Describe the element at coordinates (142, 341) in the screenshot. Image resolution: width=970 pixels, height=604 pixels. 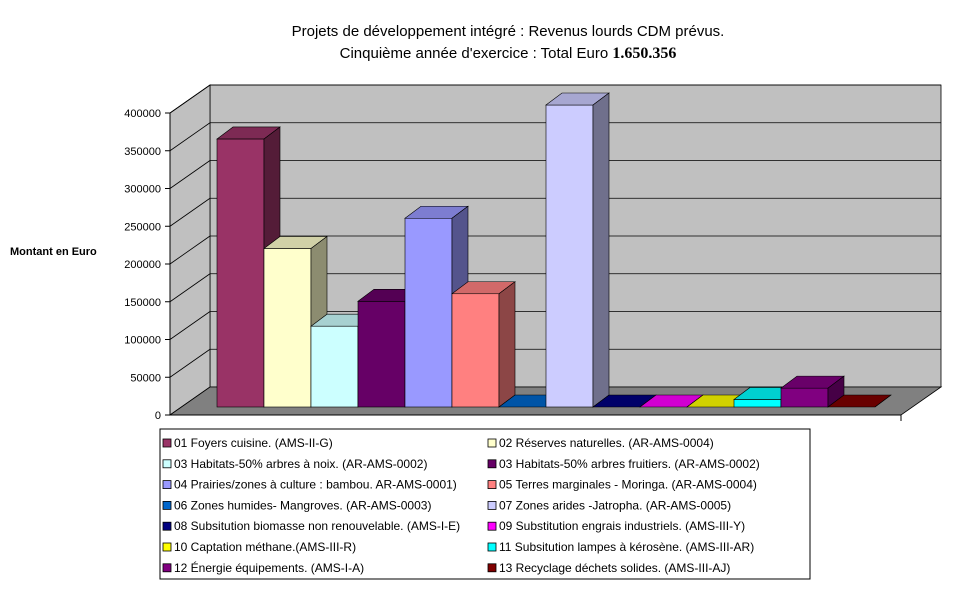
I see `y-tick-label: 100000` at that location.